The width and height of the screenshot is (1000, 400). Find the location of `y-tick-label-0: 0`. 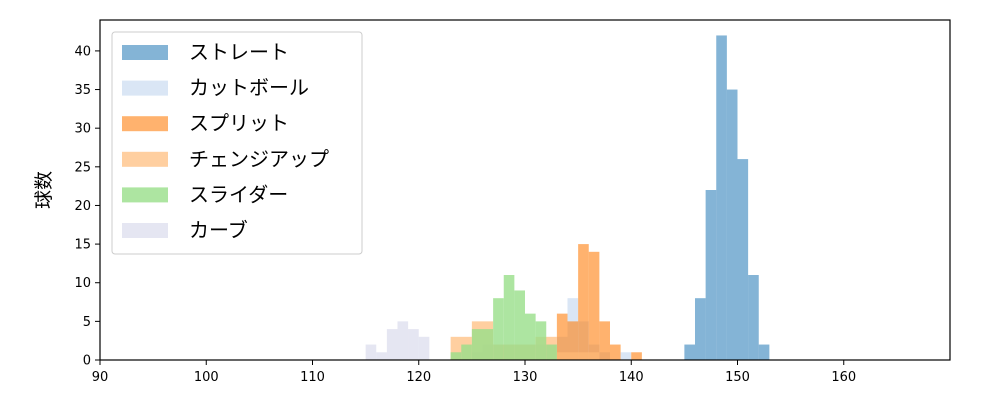

y-tick-label-0: 0 is located at coordinates (87, 361).